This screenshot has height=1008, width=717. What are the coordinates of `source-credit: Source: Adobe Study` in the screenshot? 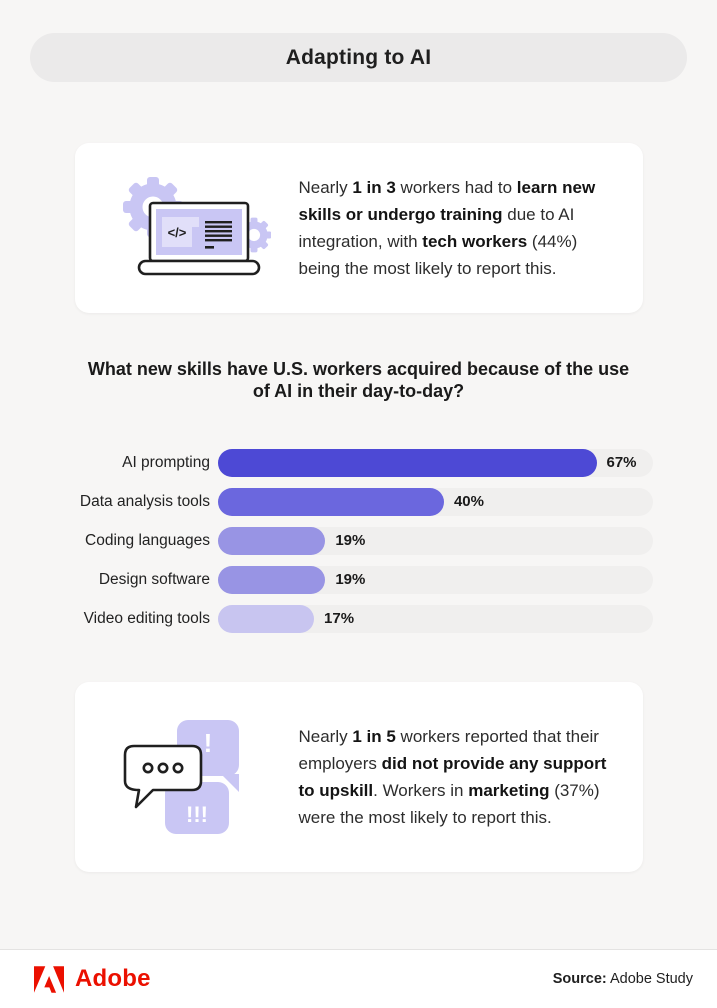 It's located at (623, 979).